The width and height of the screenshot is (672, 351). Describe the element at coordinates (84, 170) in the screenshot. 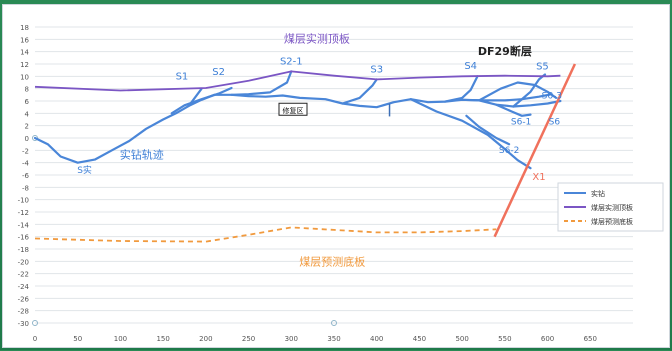

I see `annotation-label: S实` at that location.